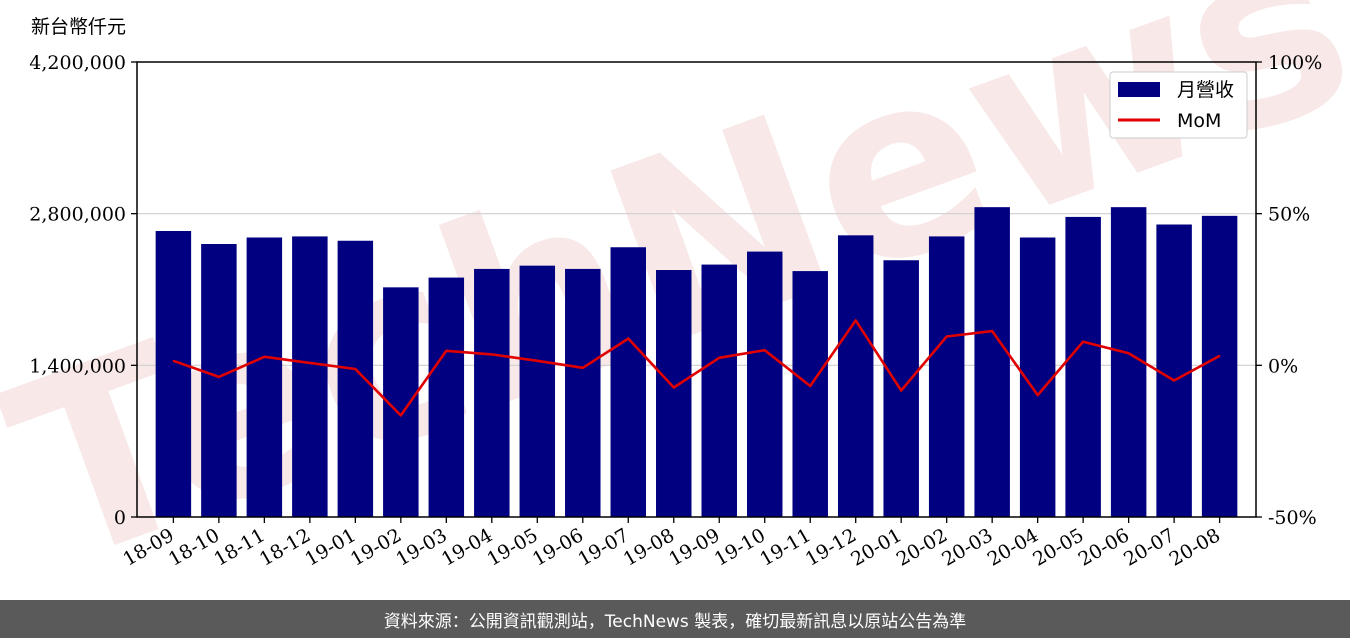 This screenshot has width=1350, height=638. I want to click on source-footer-text: 資料來源：公開資訊觀測站，TechNews 製表，確切最新訊息以原站公告為準, so click(675, 621).